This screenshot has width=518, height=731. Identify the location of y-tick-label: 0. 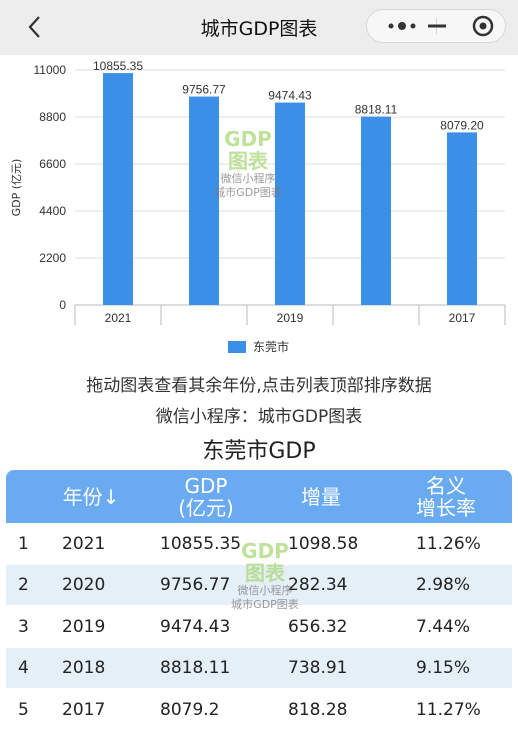
(62, 305).